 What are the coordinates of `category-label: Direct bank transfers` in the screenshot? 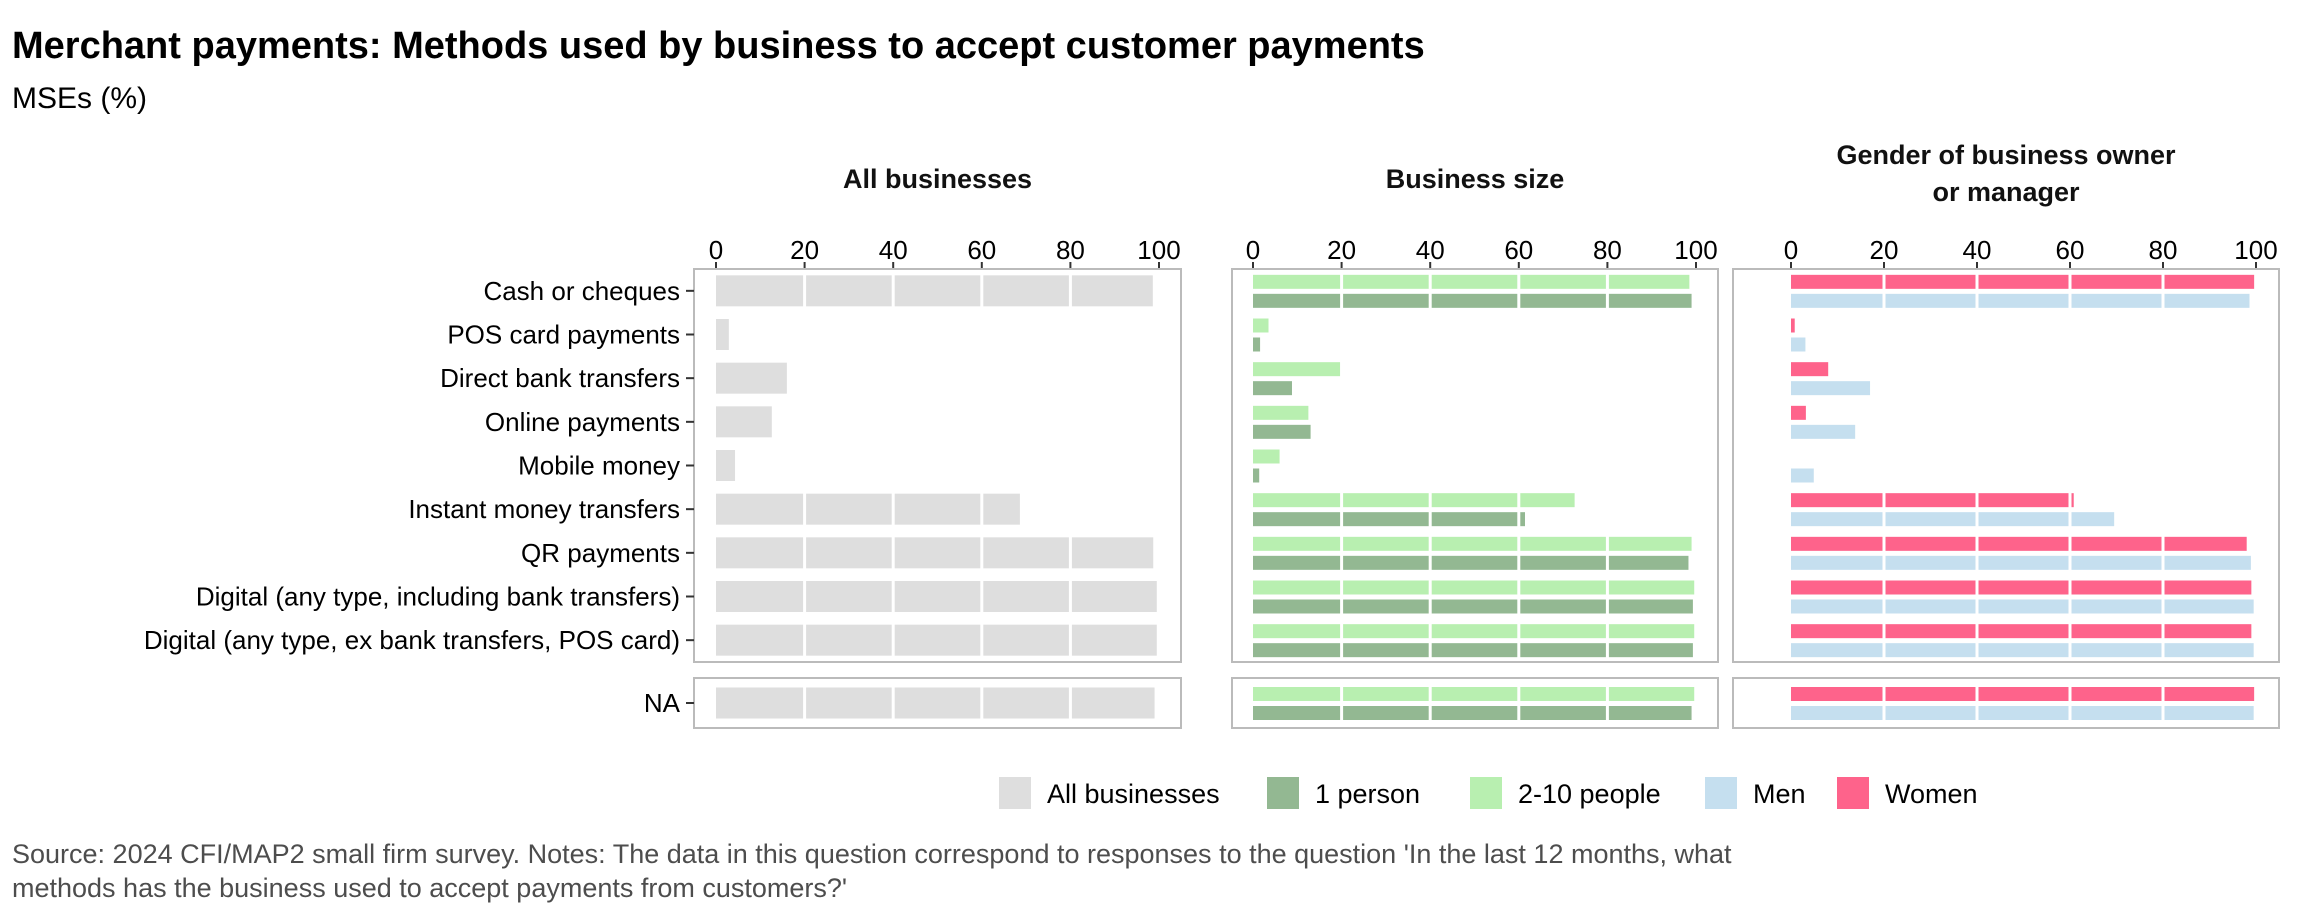 It's located at (560, 378).